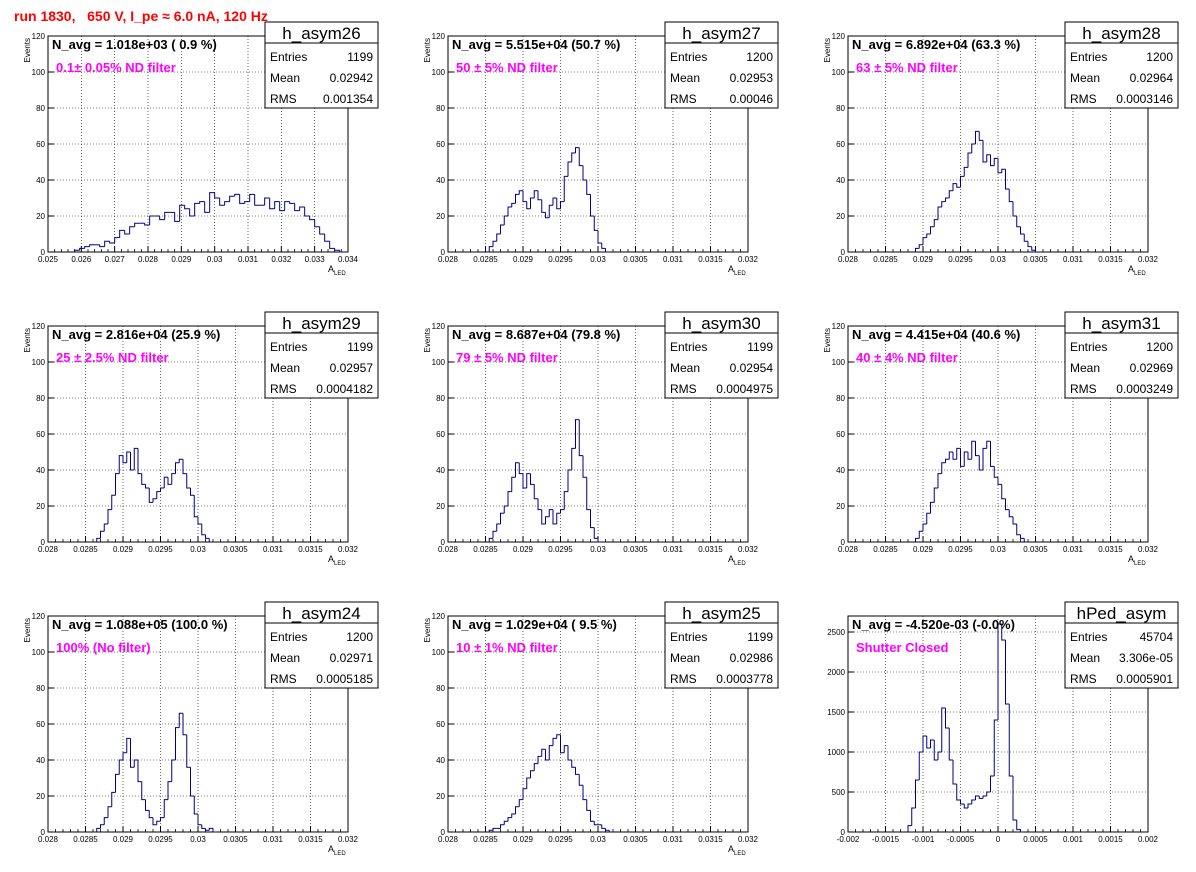 The height and width of the screenshot is (872, 1196). What do you see at coordinates (560, 259) in the screenshot?
I see `x-tick-label: 0.0295` at bounding box center [560, 259].